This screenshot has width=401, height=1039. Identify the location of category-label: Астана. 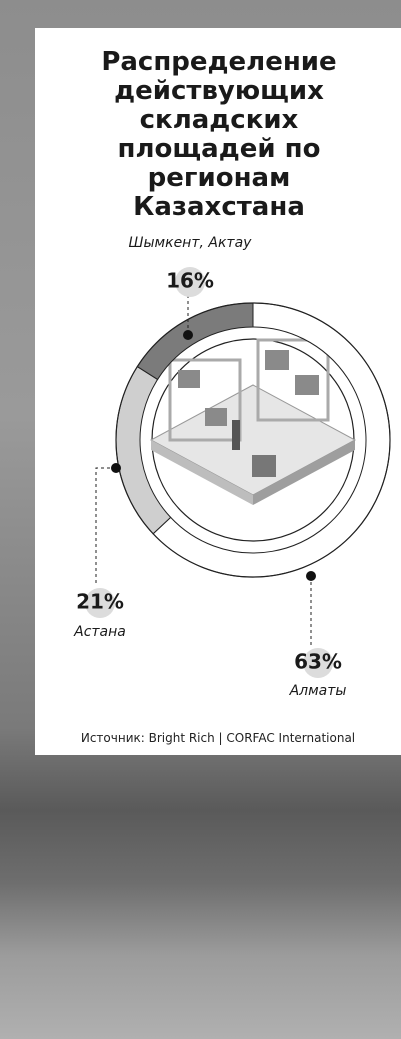
(99, 632).